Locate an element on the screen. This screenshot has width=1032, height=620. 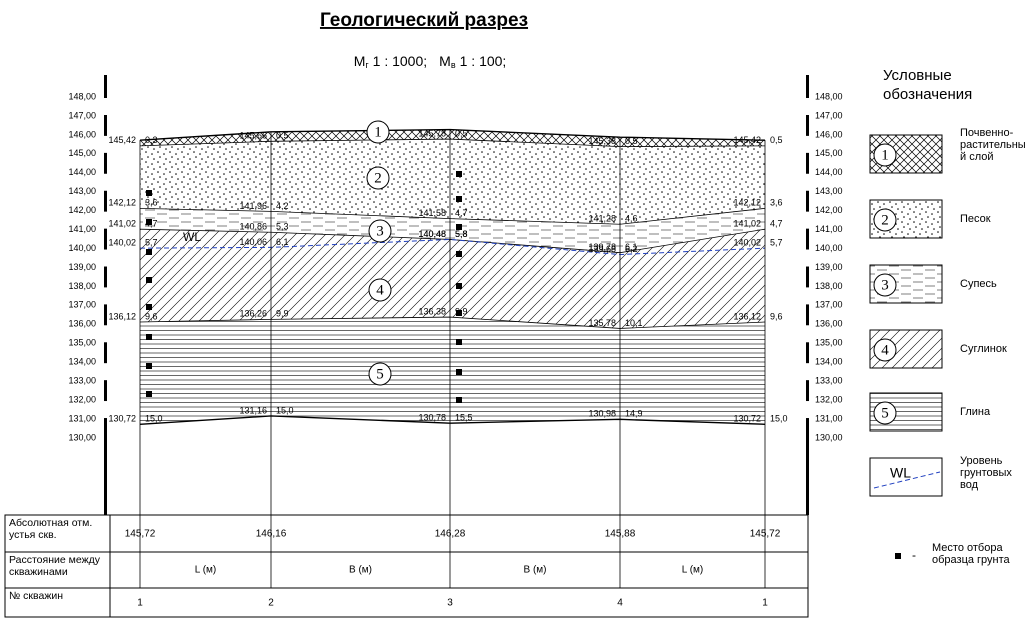
table-cell: B (м) is located at coordinates (360, 570).